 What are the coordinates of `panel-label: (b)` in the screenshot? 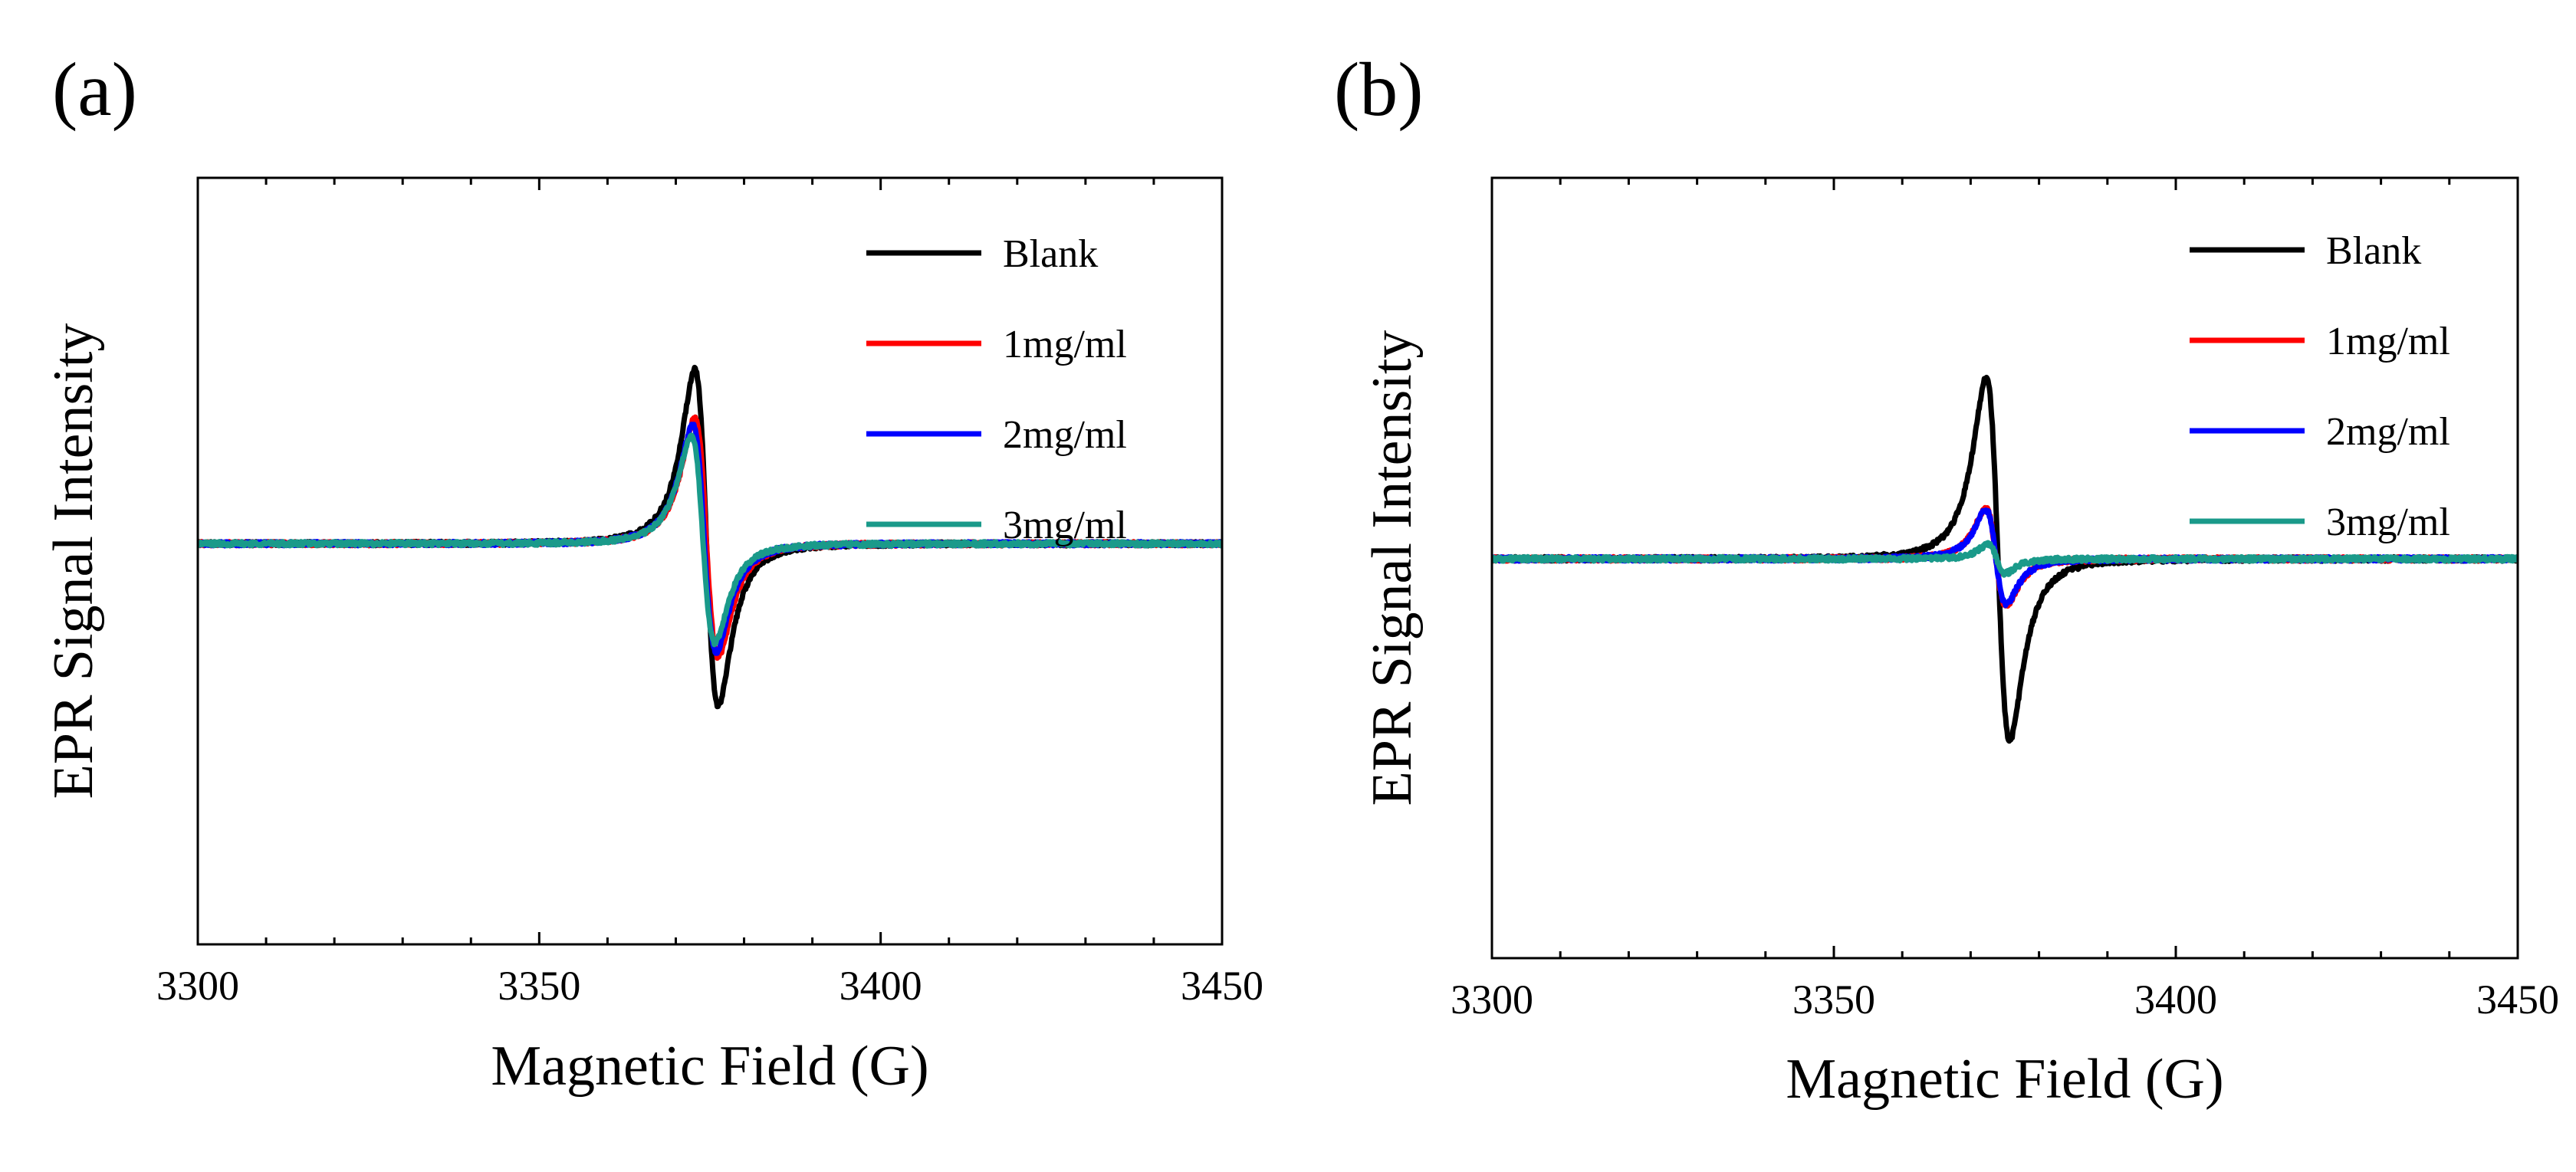 It's located at (1379, 89).